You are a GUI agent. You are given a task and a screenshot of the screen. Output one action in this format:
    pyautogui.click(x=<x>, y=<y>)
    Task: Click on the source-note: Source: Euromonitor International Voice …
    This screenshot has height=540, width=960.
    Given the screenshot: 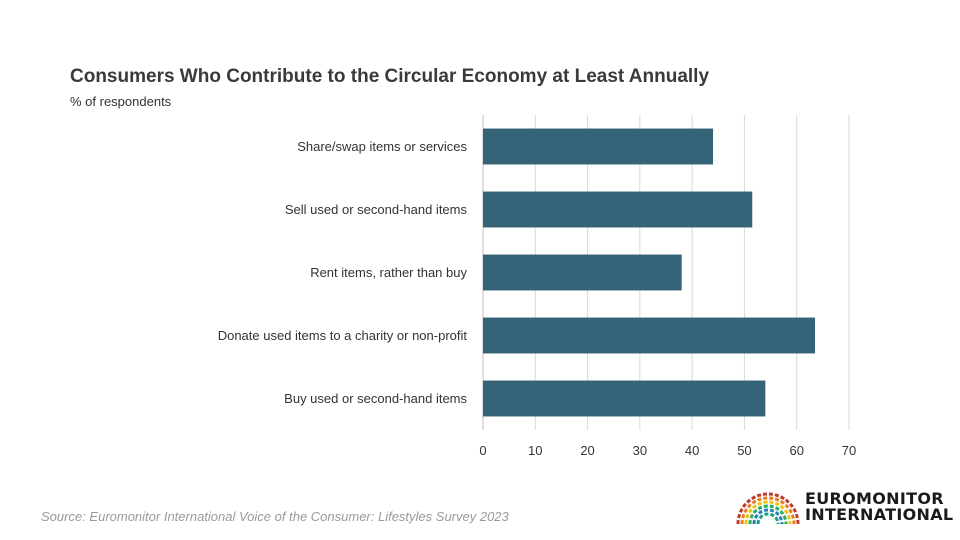 What is the action you would take?
    pyautogui.click(x=275, y=516)
    